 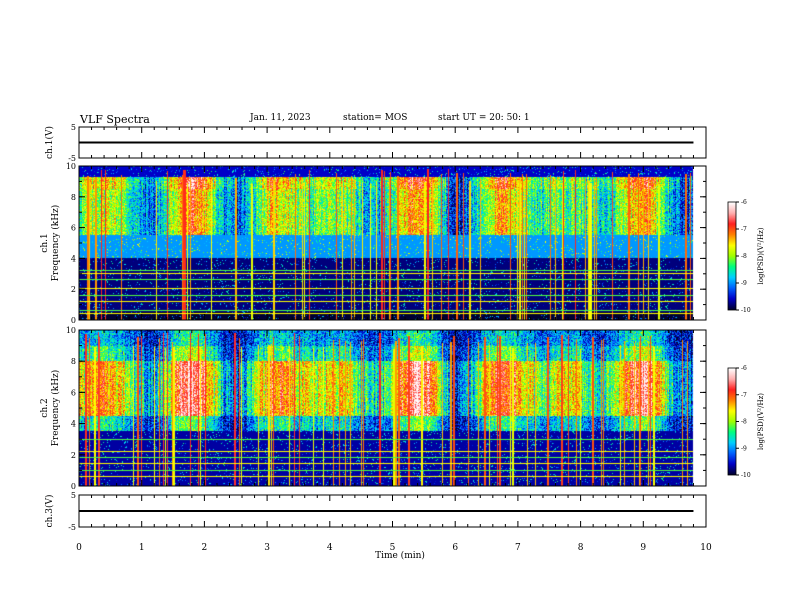 What do you see at coordinates (581, 548) in the screenshot?
I see `x-tick-label: 8` at bounding box center [581, 548].